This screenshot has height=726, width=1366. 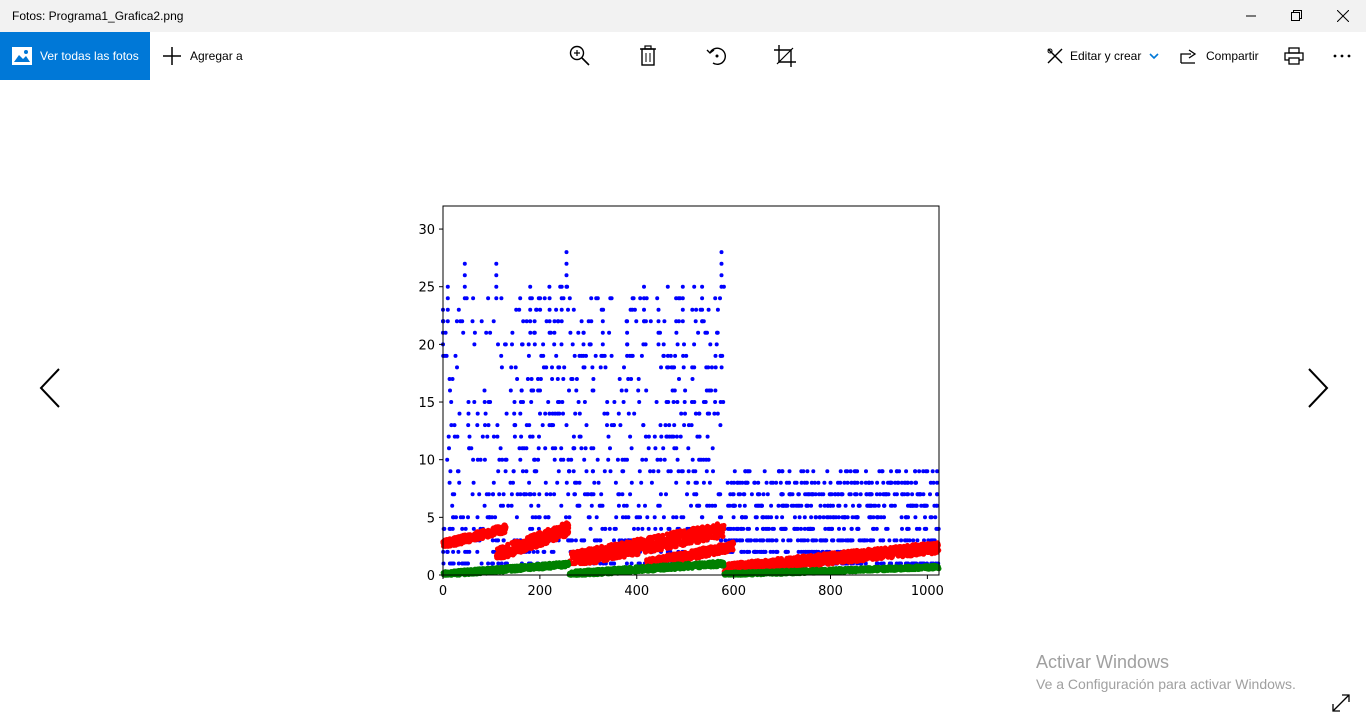 I want to click on chevron-right-icon, so click(x=1318, y=388).